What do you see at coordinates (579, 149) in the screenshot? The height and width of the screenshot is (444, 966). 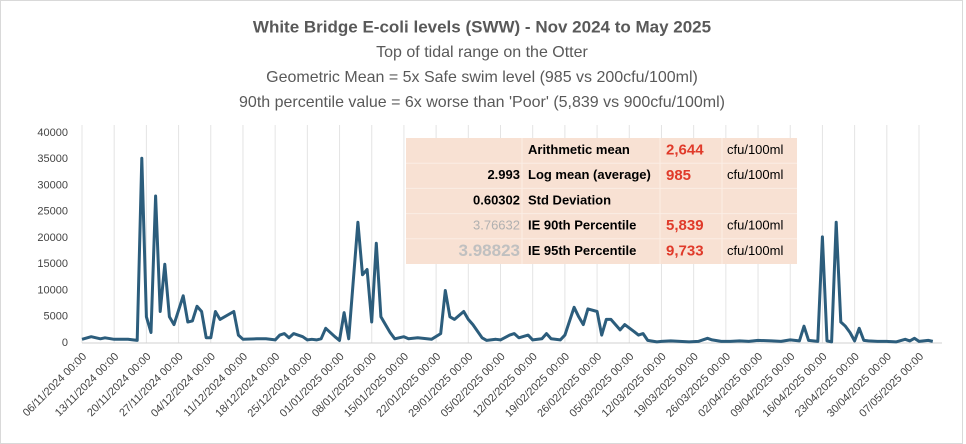 I see `stat-label: Arithmetic mean` at bounding box center [579, 149].